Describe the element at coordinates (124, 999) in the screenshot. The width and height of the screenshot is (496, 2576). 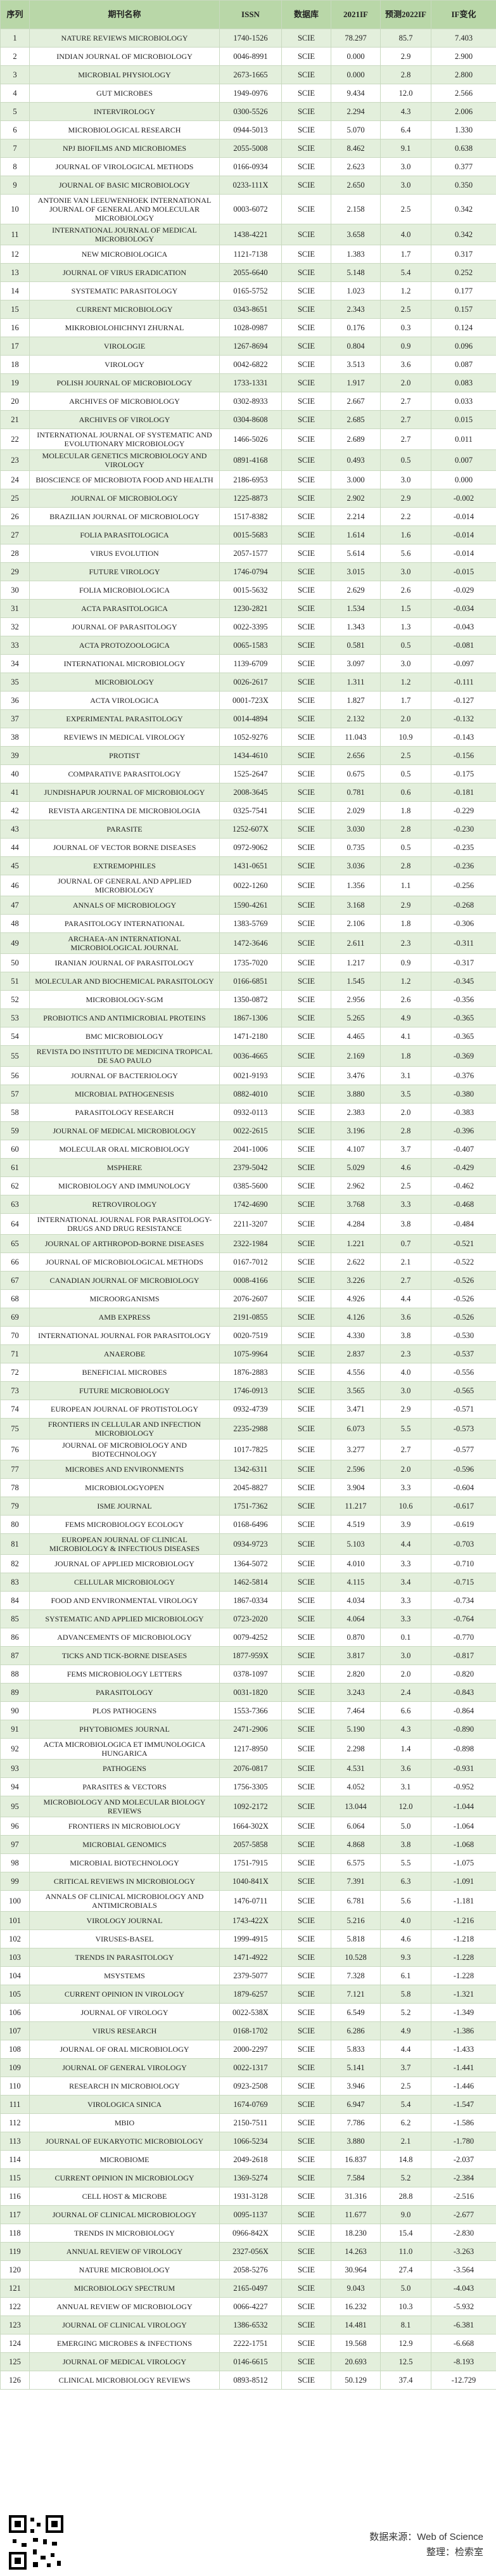
I see `journal-name: MICROBIOLOGY-SGM` at that location.